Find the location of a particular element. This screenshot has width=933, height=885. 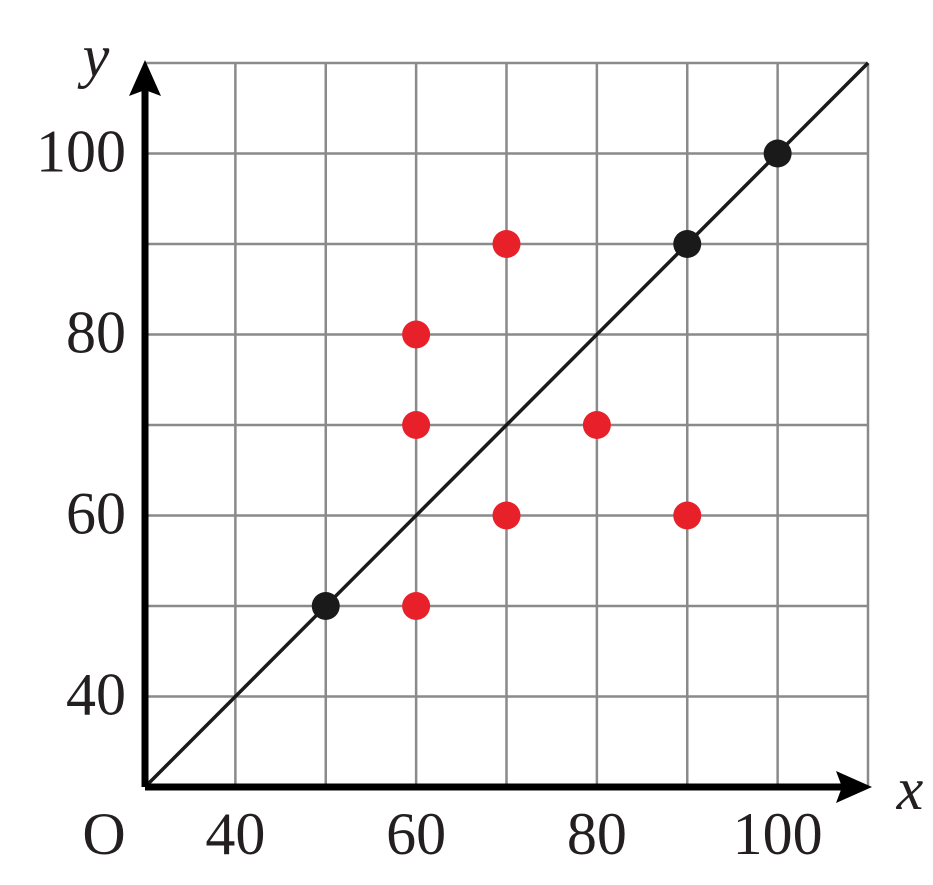

x-tick-label: 100 is located at coordinates (778, 834).